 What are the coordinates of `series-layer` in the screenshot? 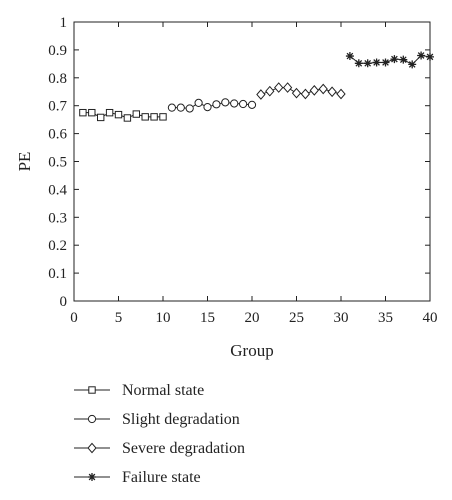 It's located at (256, 86).